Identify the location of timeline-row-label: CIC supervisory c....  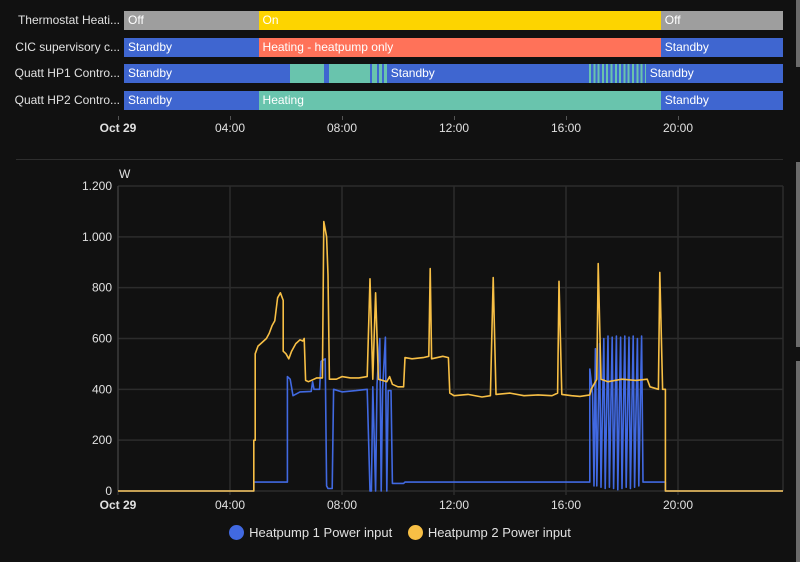
(67, 47).